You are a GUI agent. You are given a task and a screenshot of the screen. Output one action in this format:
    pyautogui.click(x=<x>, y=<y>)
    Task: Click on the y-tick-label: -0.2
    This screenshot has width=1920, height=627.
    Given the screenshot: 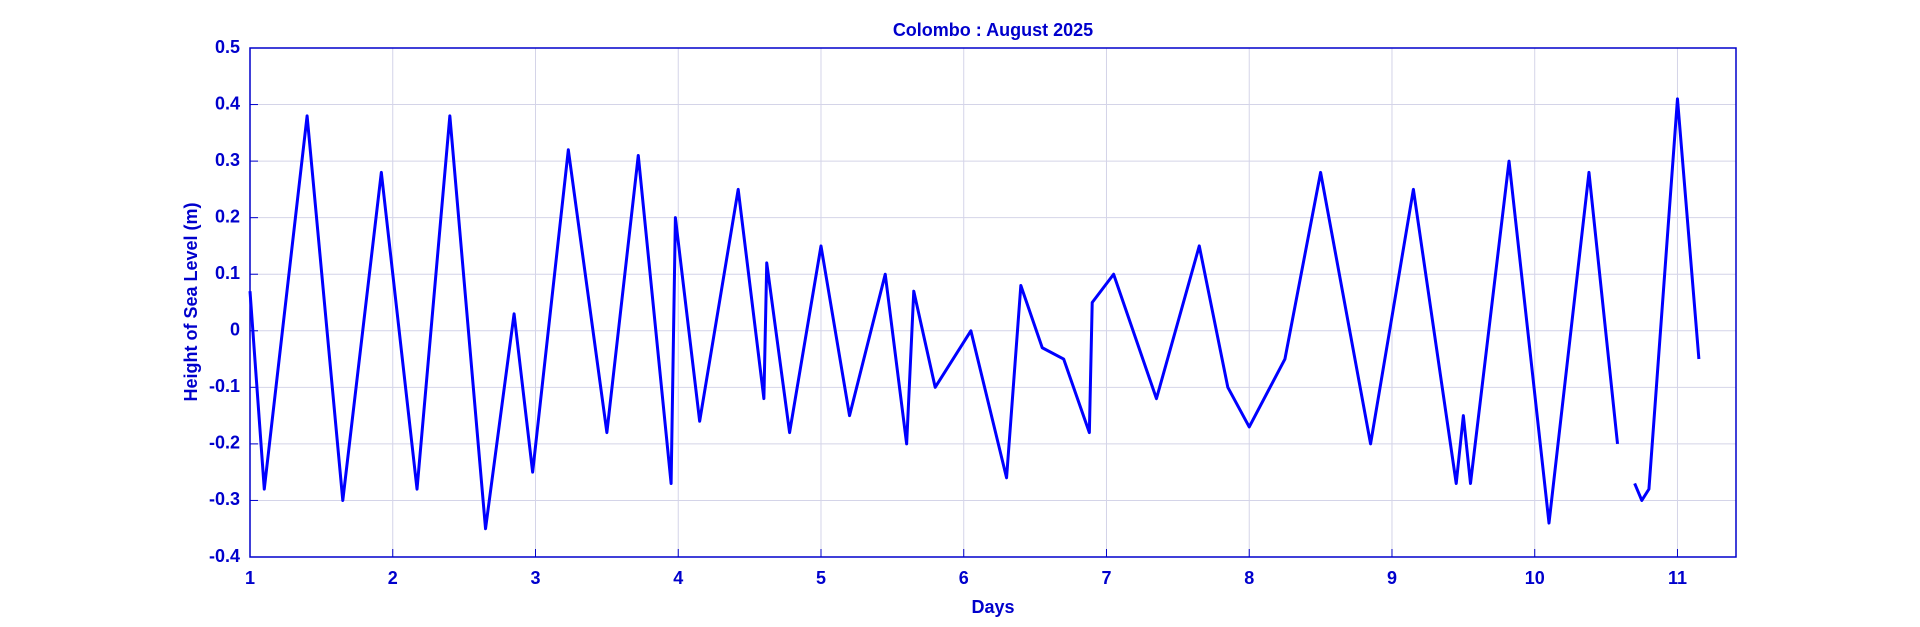 What is the action you would take?
    pyautogui.click(x=224, y=443)
    